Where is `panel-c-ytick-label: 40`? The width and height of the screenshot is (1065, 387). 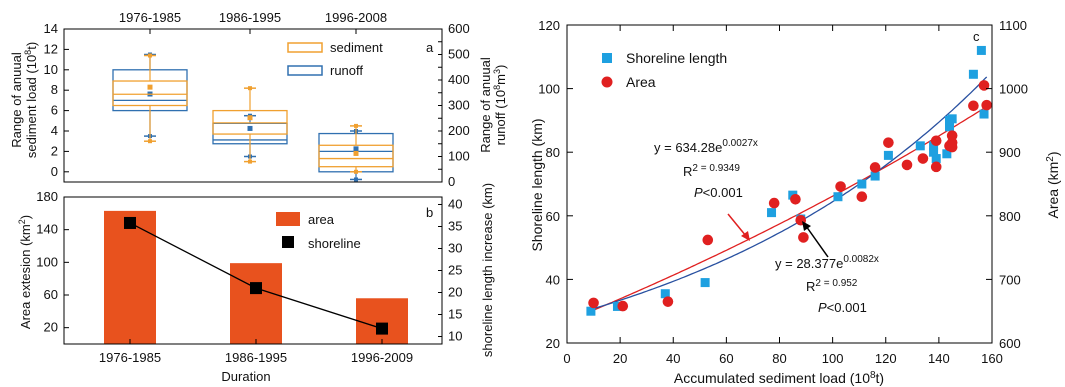
panel-c-ytick-label: 40 is located at coordinates (553, 279).